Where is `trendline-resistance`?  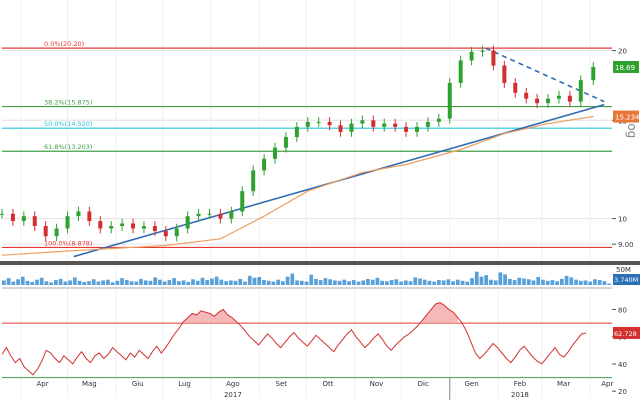
trendline-resistance is located at coordinates (545, 75).